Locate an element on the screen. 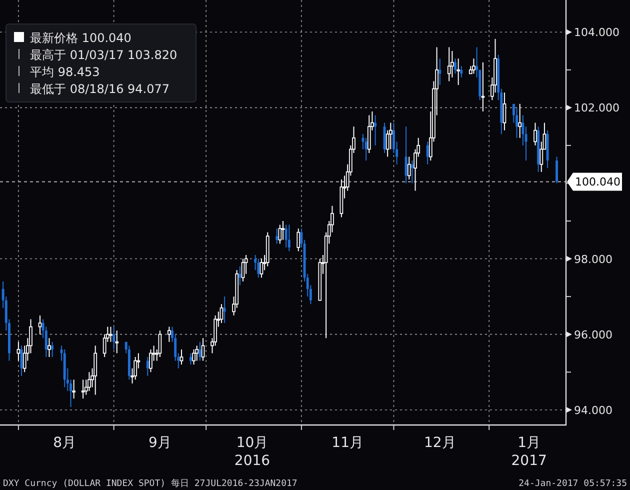 This screenshot has height=490, width=630. legend-label: 最新价格 100.040 is located at coordinates (81, 38).